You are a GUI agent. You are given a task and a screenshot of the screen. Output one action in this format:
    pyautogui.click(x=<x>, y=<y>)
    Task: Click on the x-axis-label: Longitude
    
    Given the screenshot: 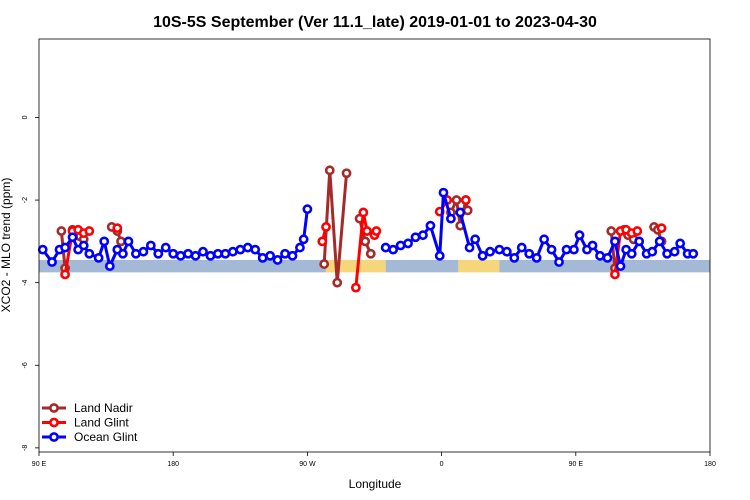 What is the action you would take?
    pyautogui.click(x=375, y=484)
    